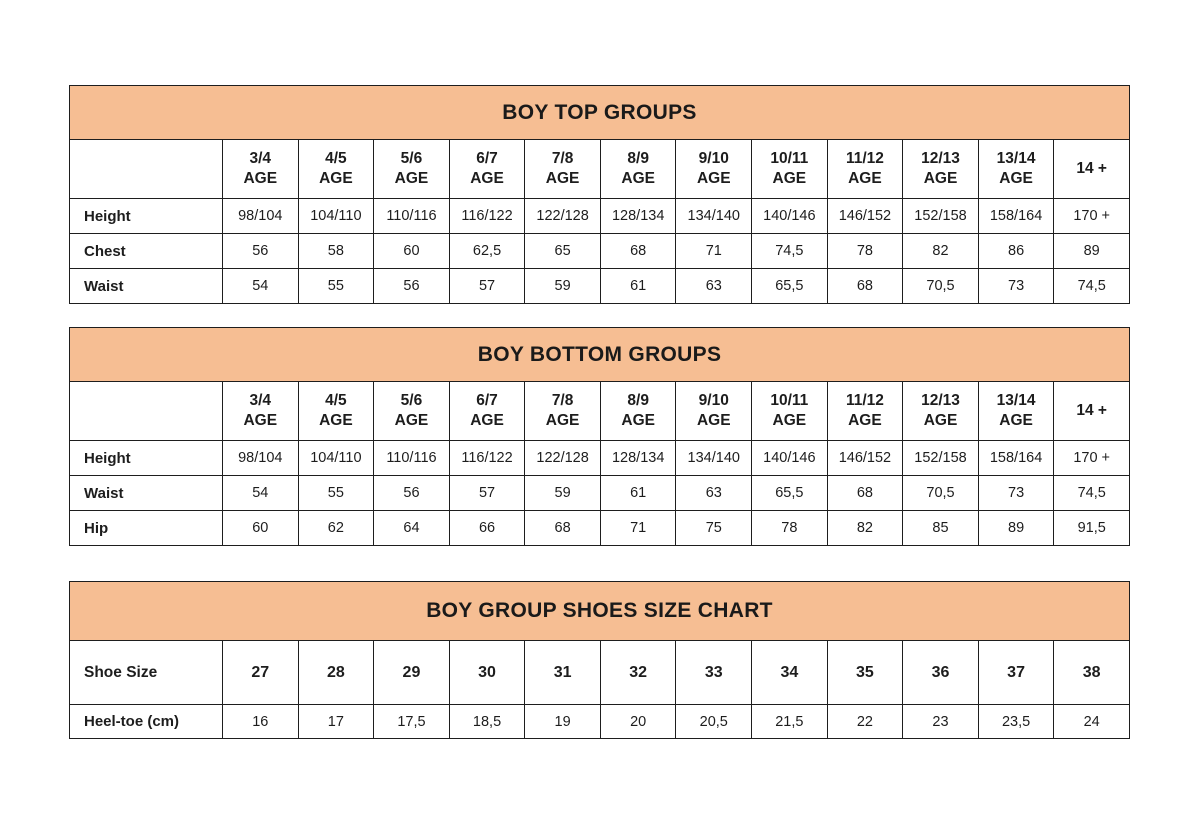 This screenshot has width=1200, height=835. I want to click on value-cell: 37, so click(1016, 672).